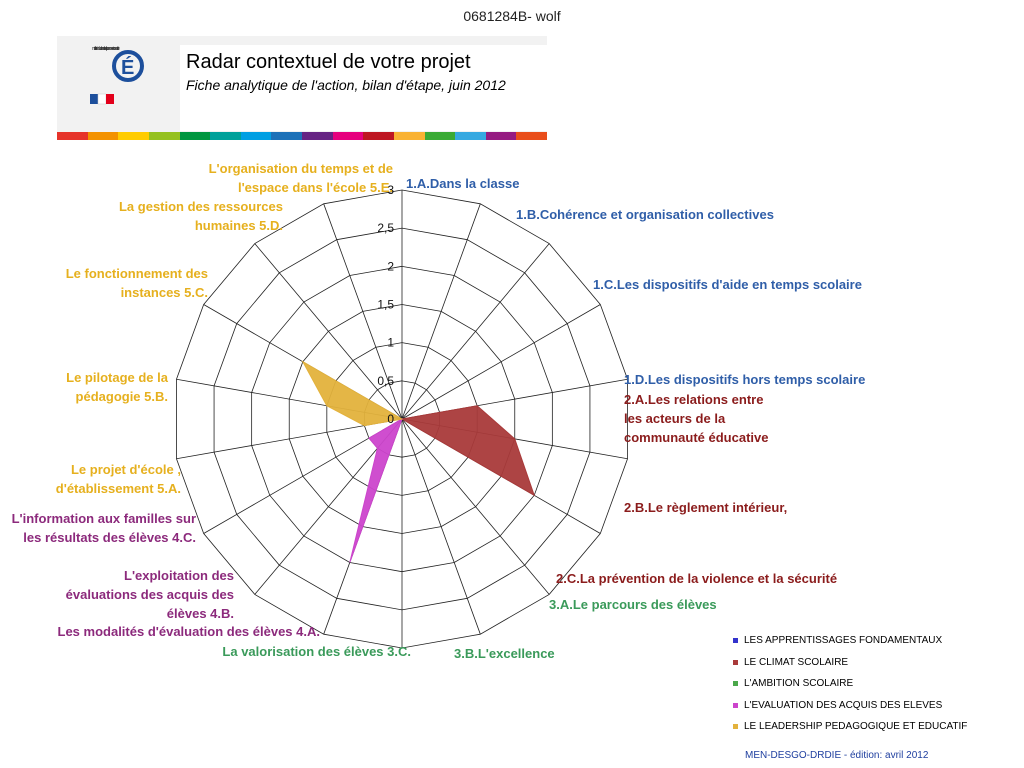 The height and width of the screenshot is (768, 1024). What do you see at coordinates (328, 62) in the screenshot?
I see `page-title: Radar contextuel de votre projet` at bounding box center [328, 62].